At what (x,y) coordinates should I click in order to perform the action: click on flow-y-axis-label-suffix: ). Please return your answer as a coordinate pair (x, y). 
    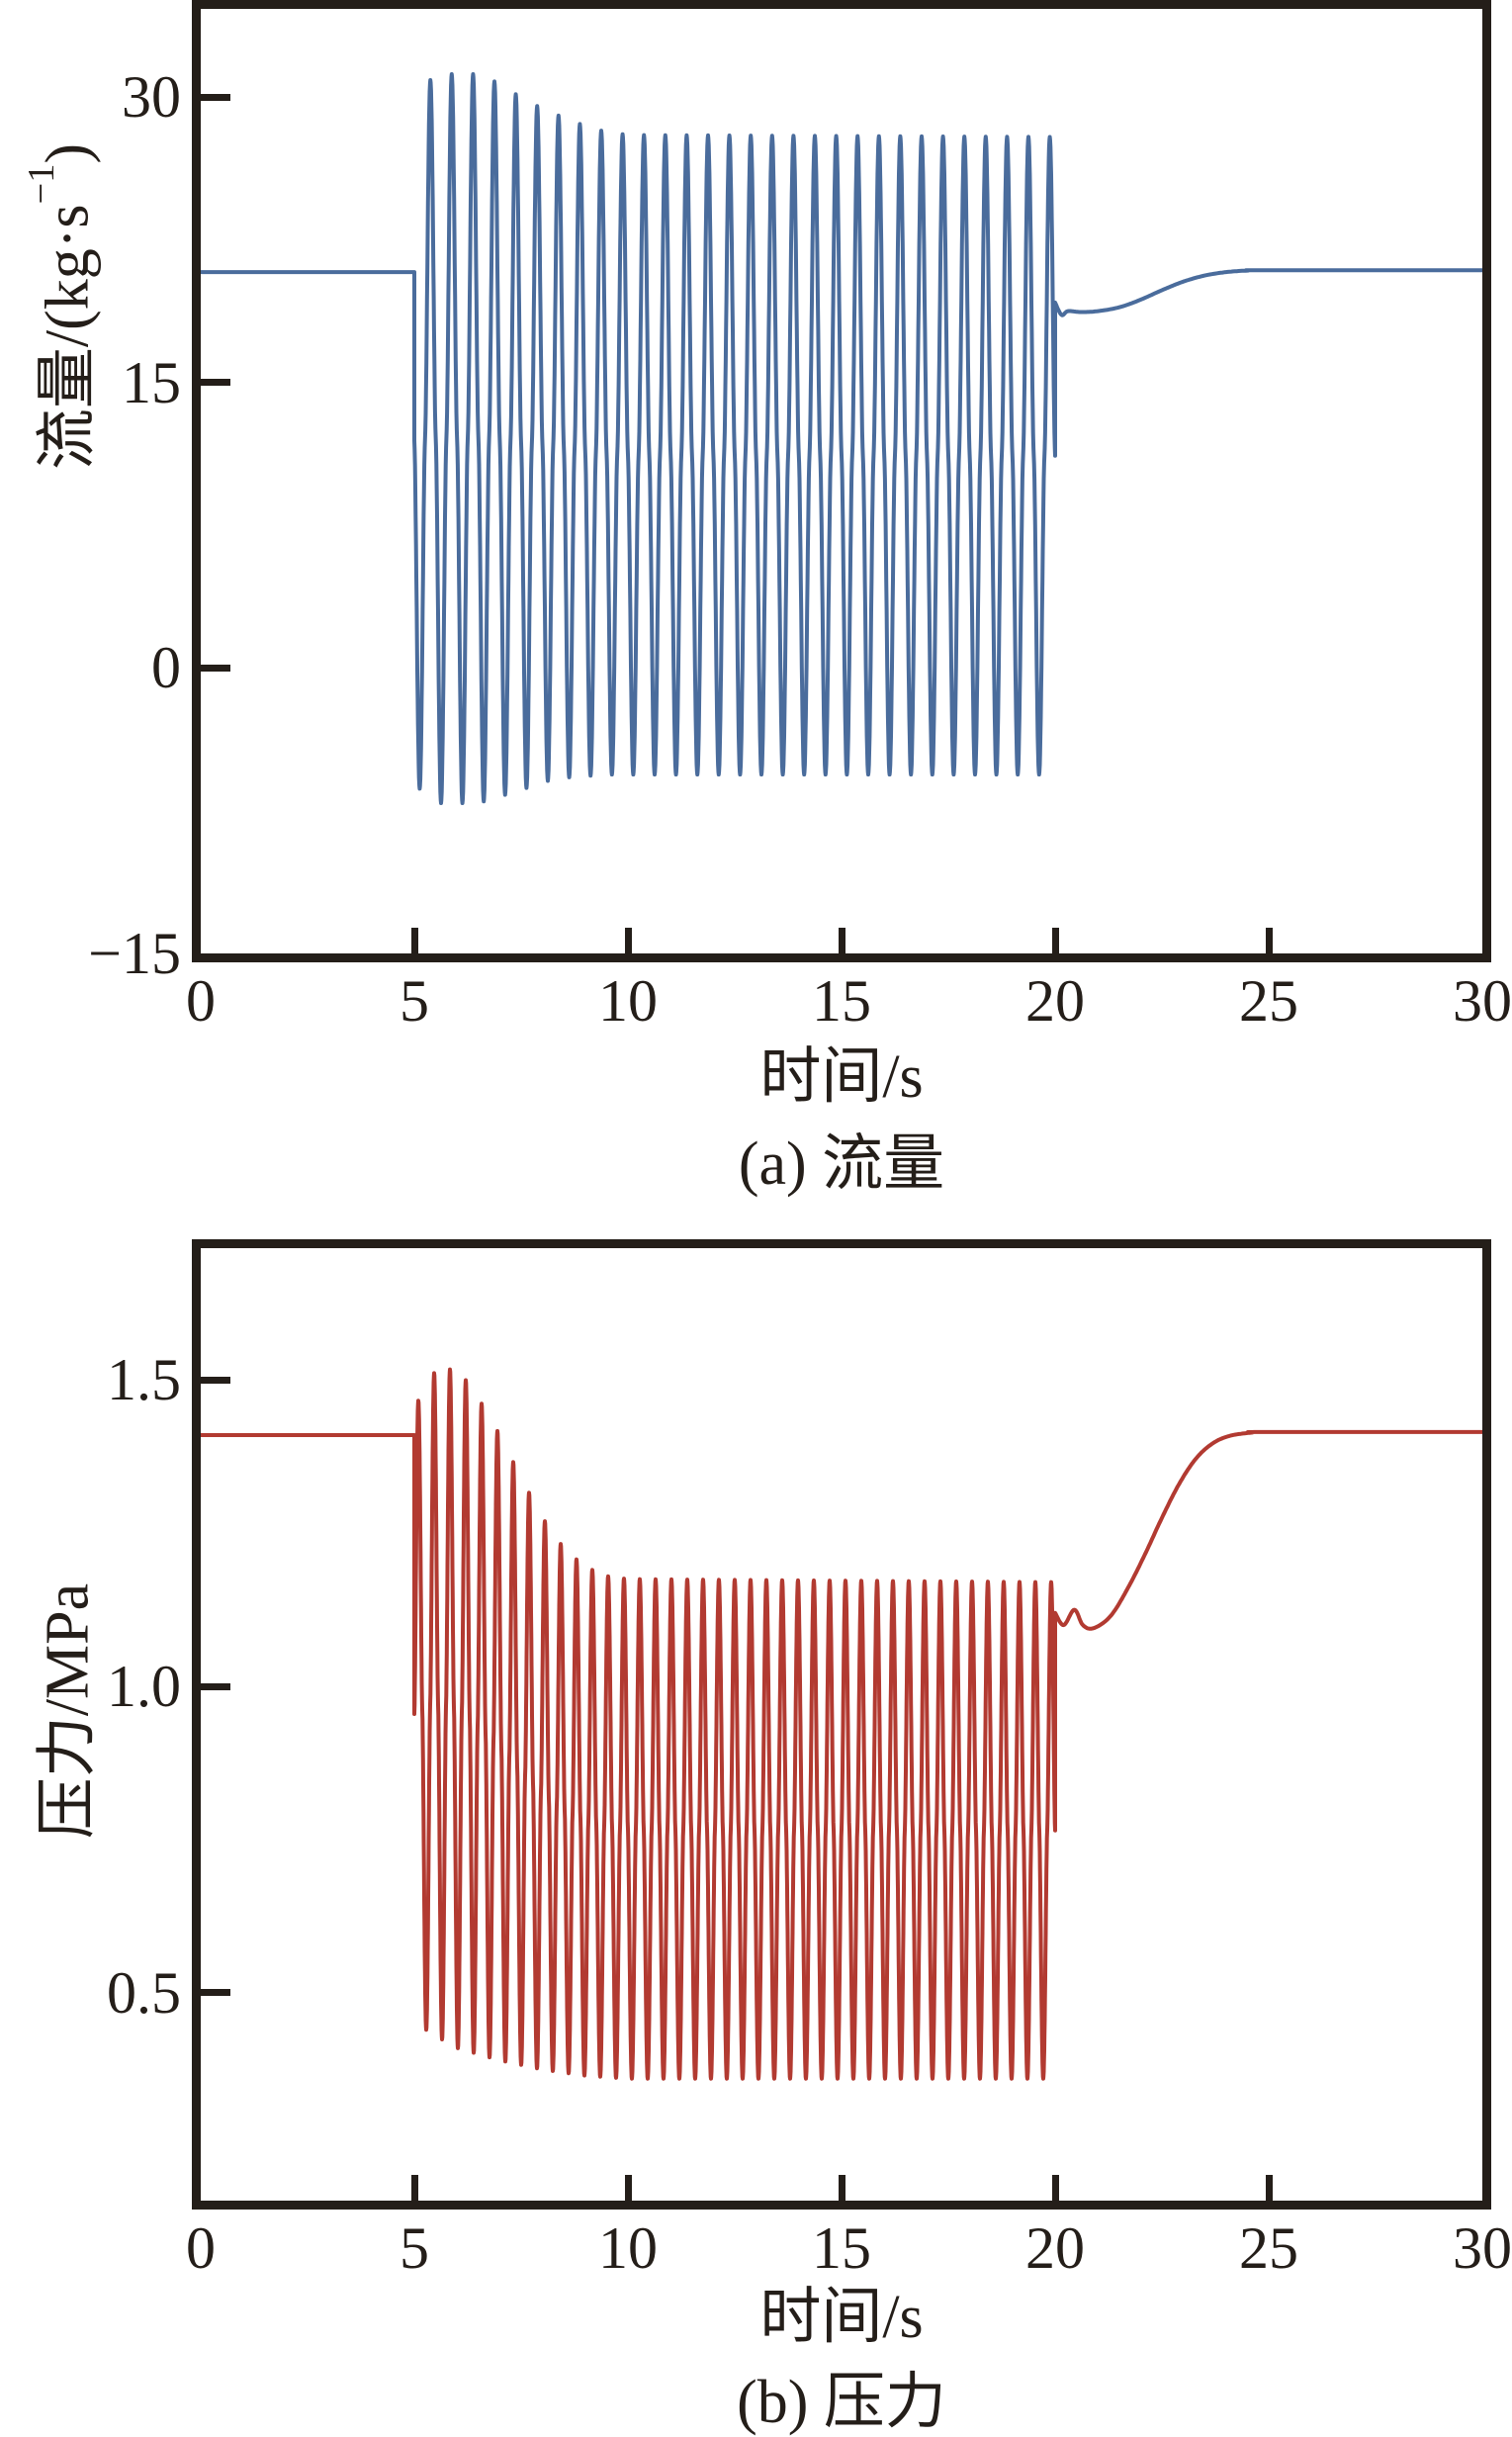
    Looking at the image, I should click on (68, 153).